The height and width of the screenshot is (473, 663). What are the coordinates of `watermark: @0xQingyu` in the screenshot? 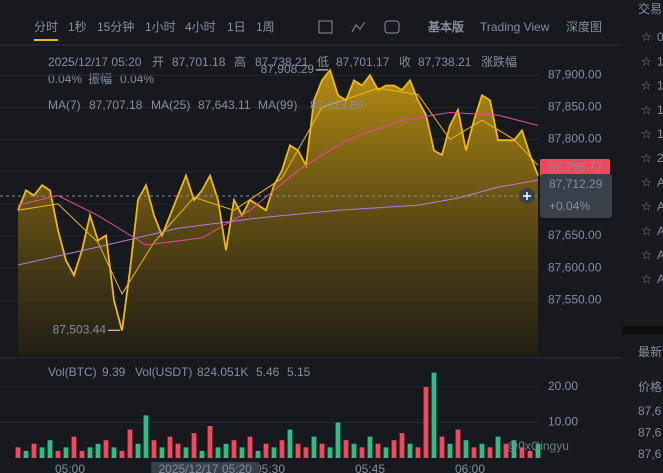 It's located at (537, 446).